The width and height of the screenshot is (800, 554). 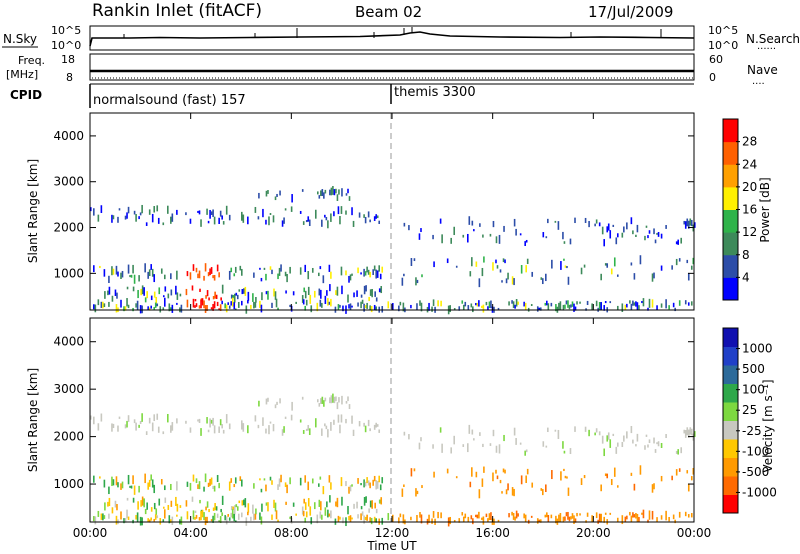 I want to click on cpid-themis: themis 3300, so click(x=435, y=92).